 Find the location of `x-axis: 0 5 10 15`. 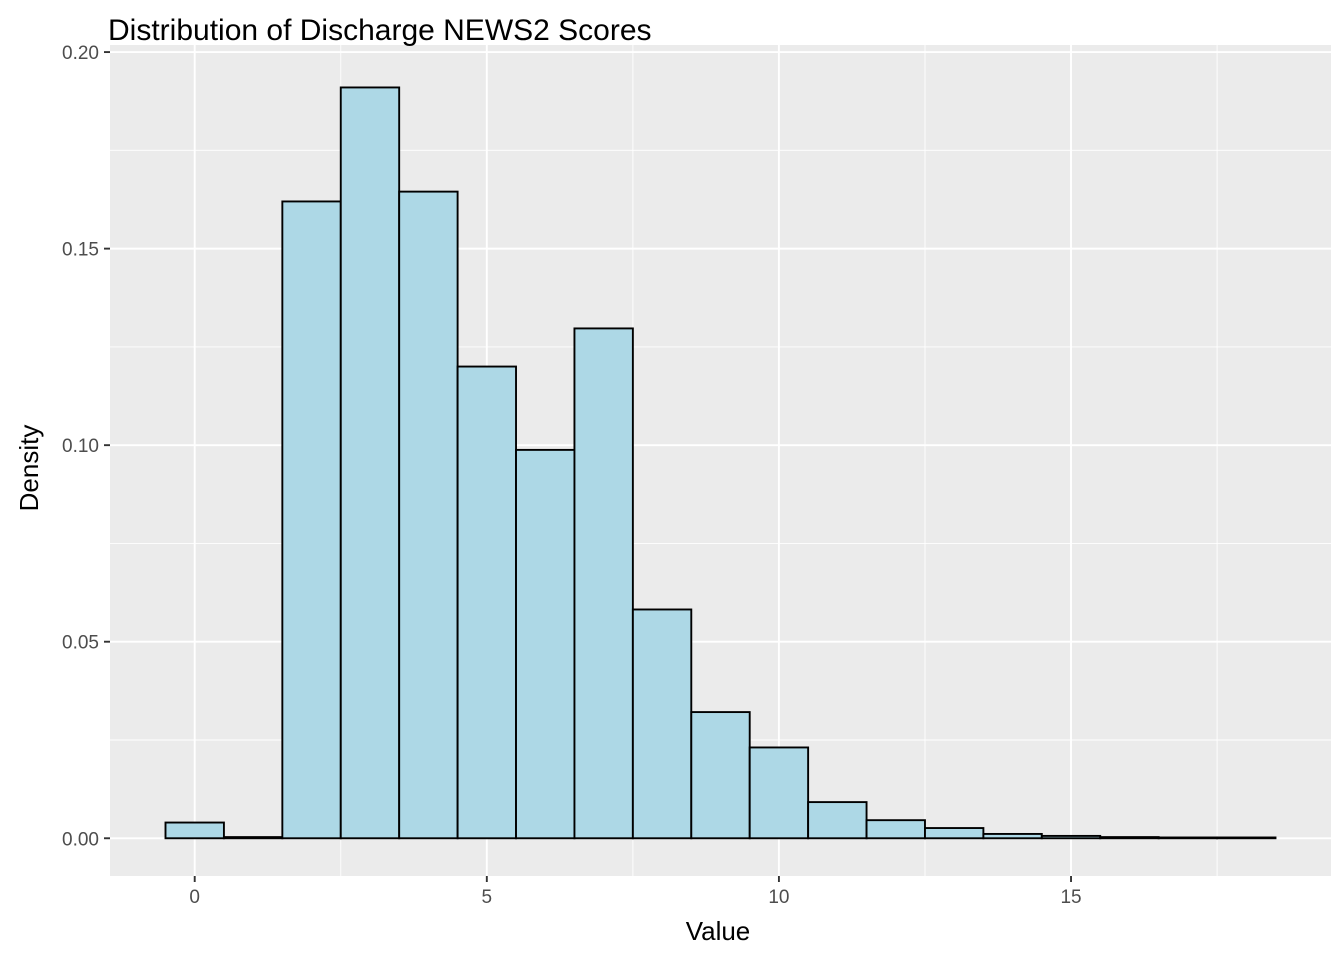

x-axis: 0 5 10 15 is located at coordinates (635, 892).